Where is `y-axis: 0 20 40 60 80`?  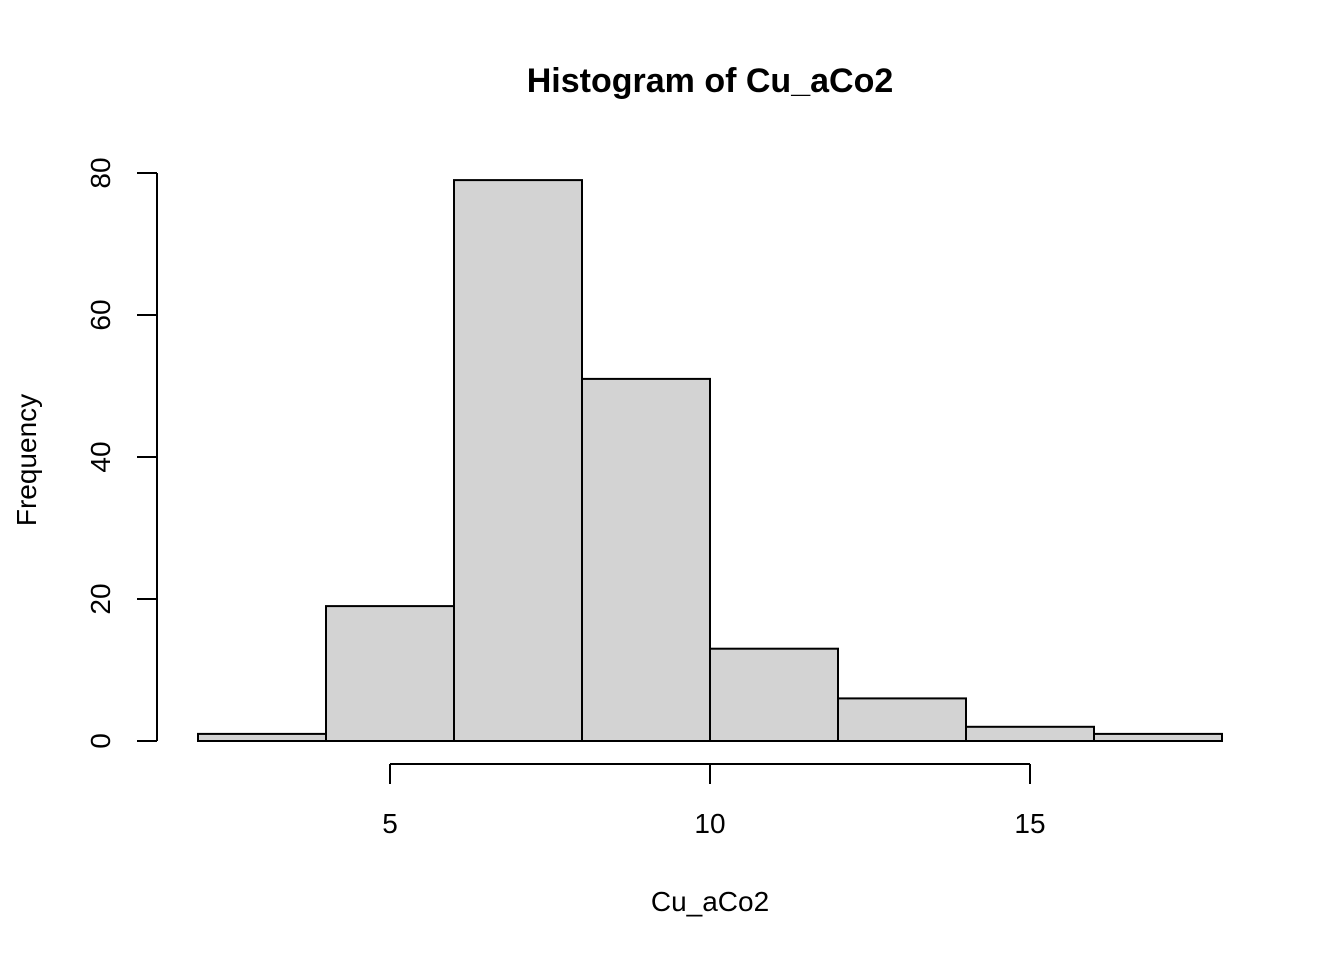
y-axis: 0 20 40 60 80 is located at coordinates (121, 453).